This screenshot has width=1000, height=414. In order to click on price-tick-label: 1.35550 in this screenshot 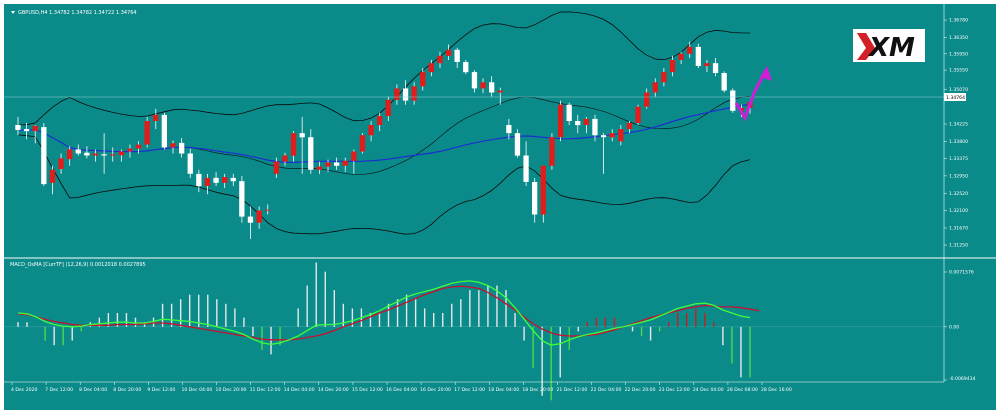, I will do `click(958, 71)`.